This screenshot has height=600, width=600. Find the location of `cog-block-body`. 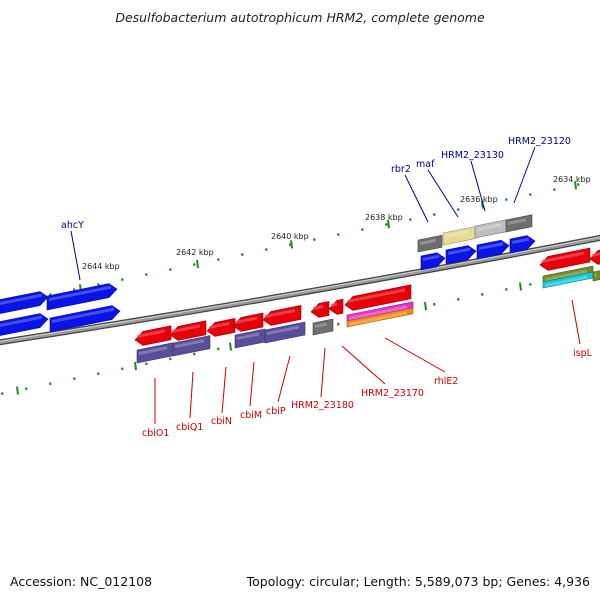

cog-block-body is located at coordinates (323, 327).